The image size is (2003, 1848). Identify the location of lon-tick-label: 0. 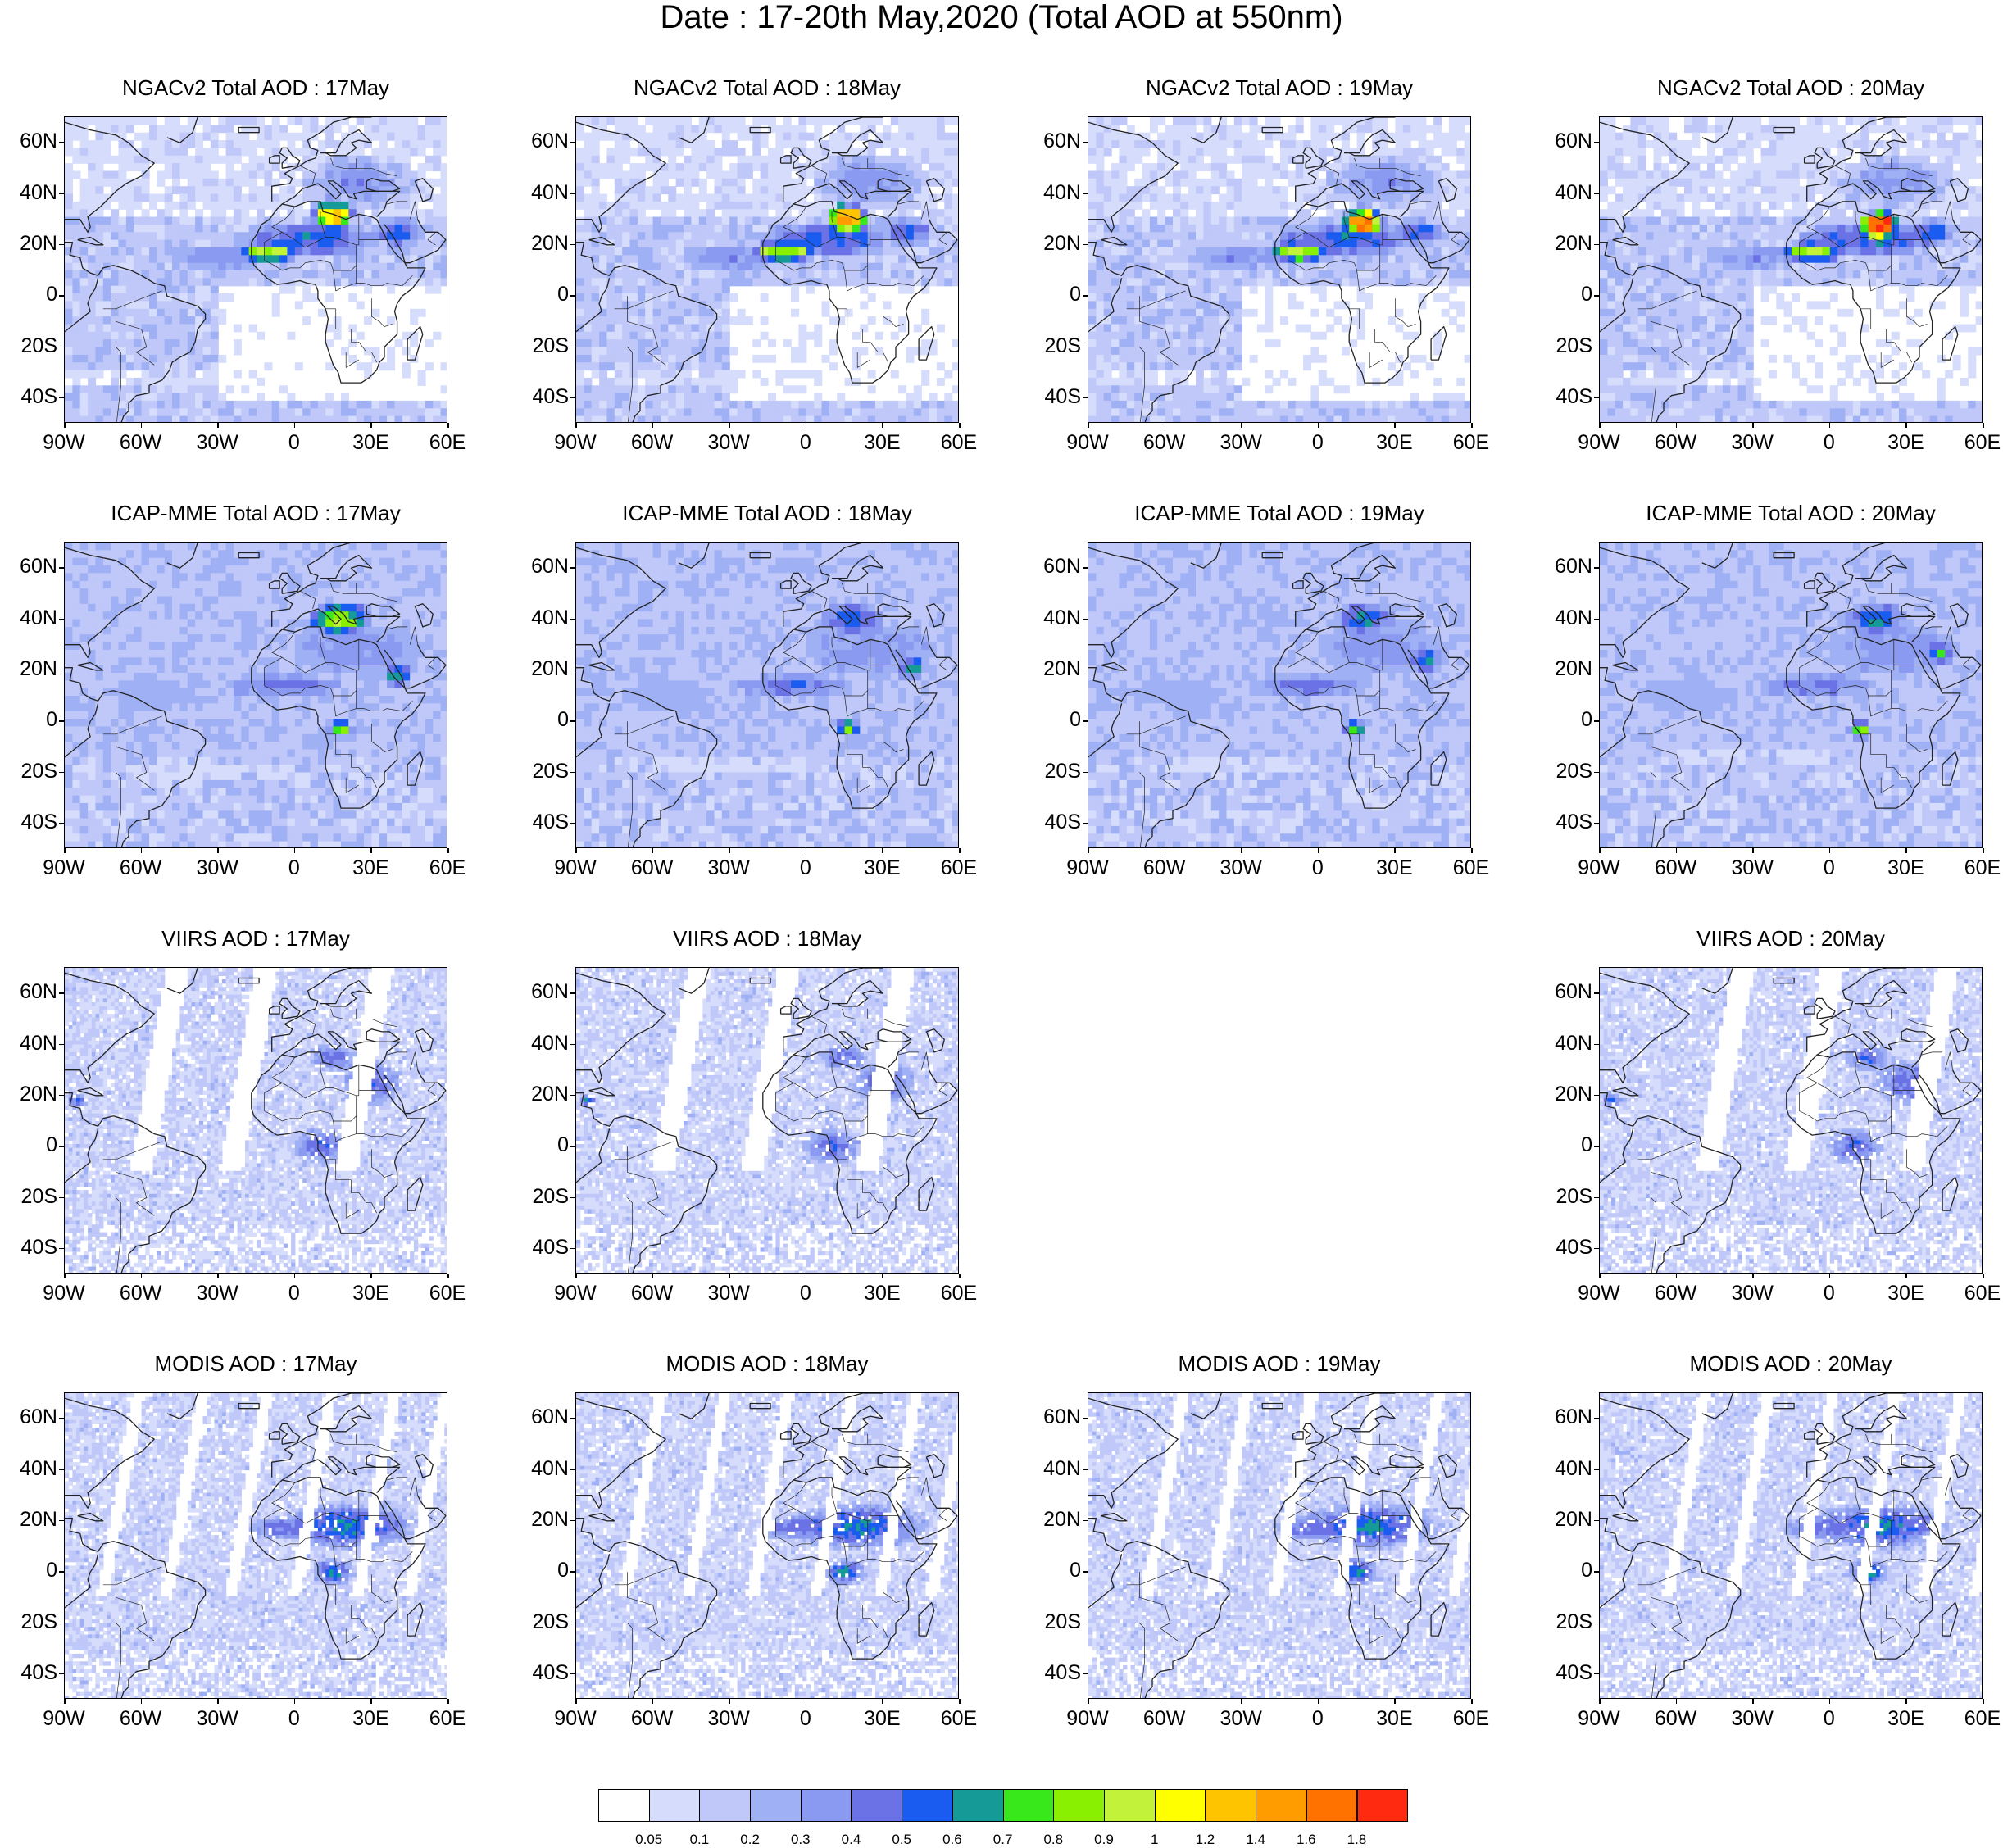
(805, 1719).